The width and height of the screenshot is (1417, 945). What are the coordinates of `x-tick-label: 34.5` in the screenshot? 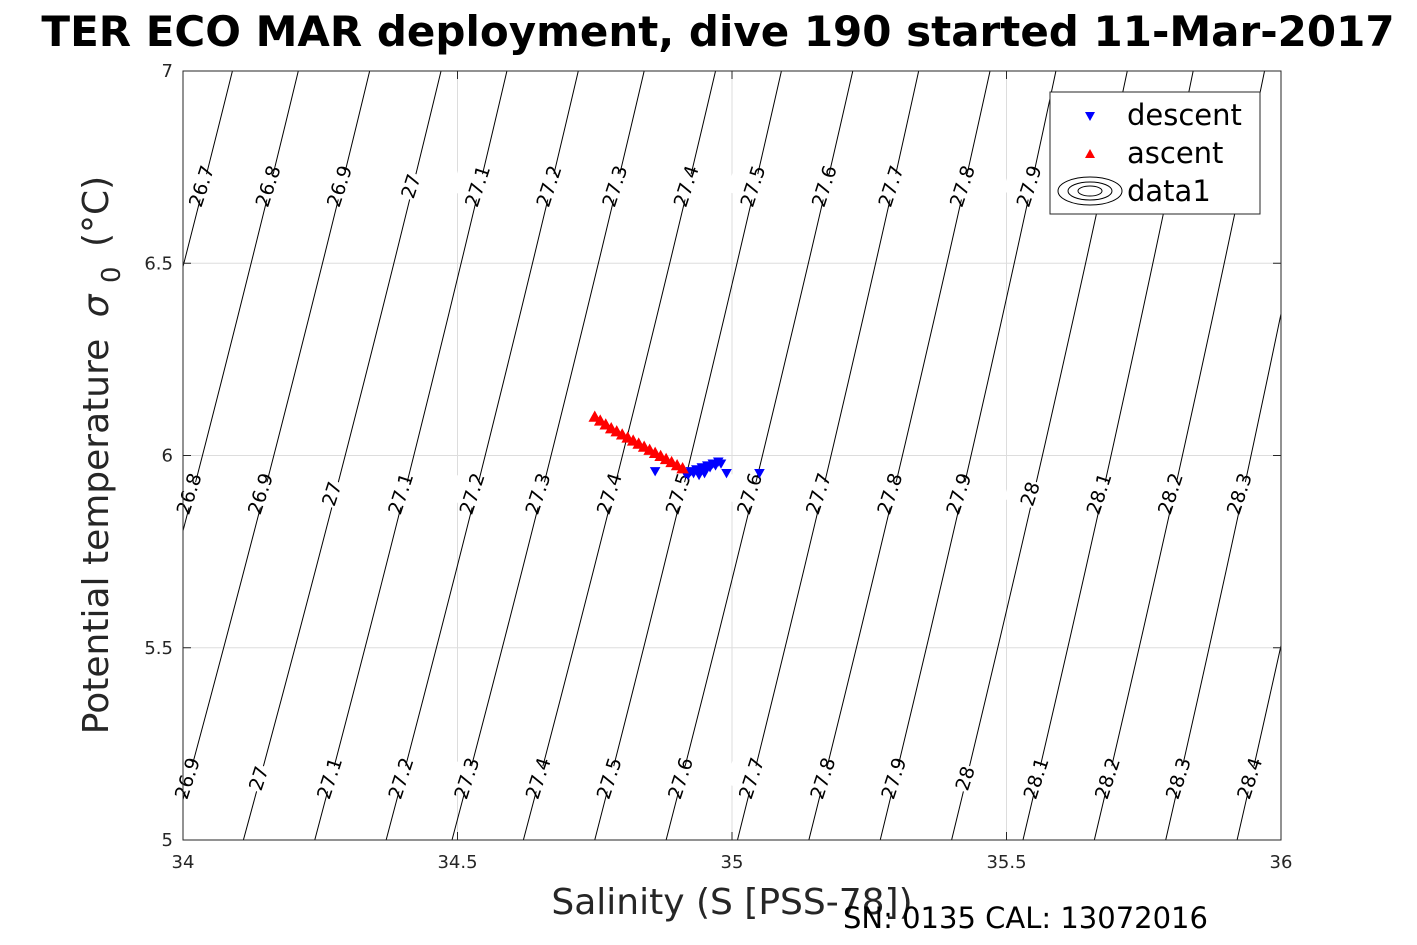 It's located at (457, 862).